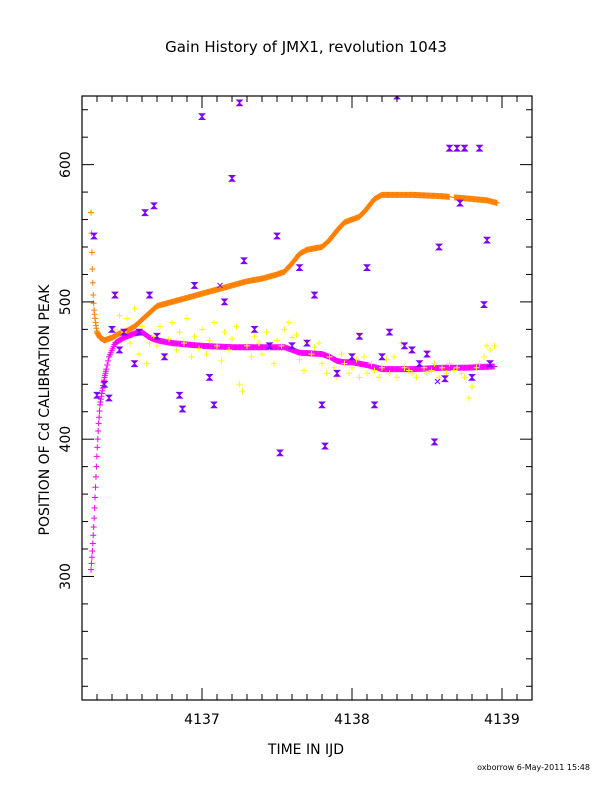  I want to click on chart-title: Gain History of JMX1, revolution 1043, so click(306, 47).